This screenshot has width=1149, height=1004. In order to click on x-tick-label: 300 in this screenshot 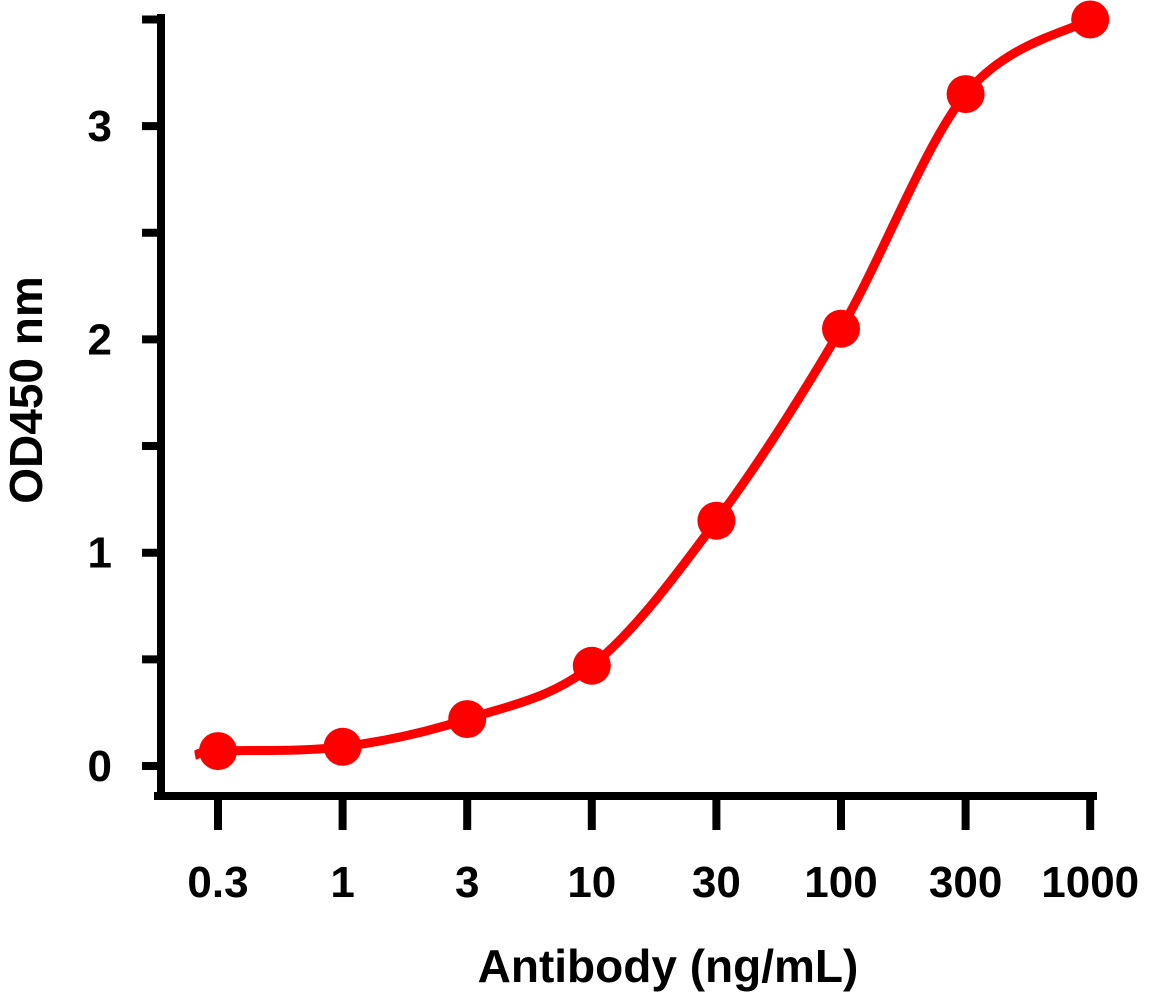, I will do `click(965, 882)`.